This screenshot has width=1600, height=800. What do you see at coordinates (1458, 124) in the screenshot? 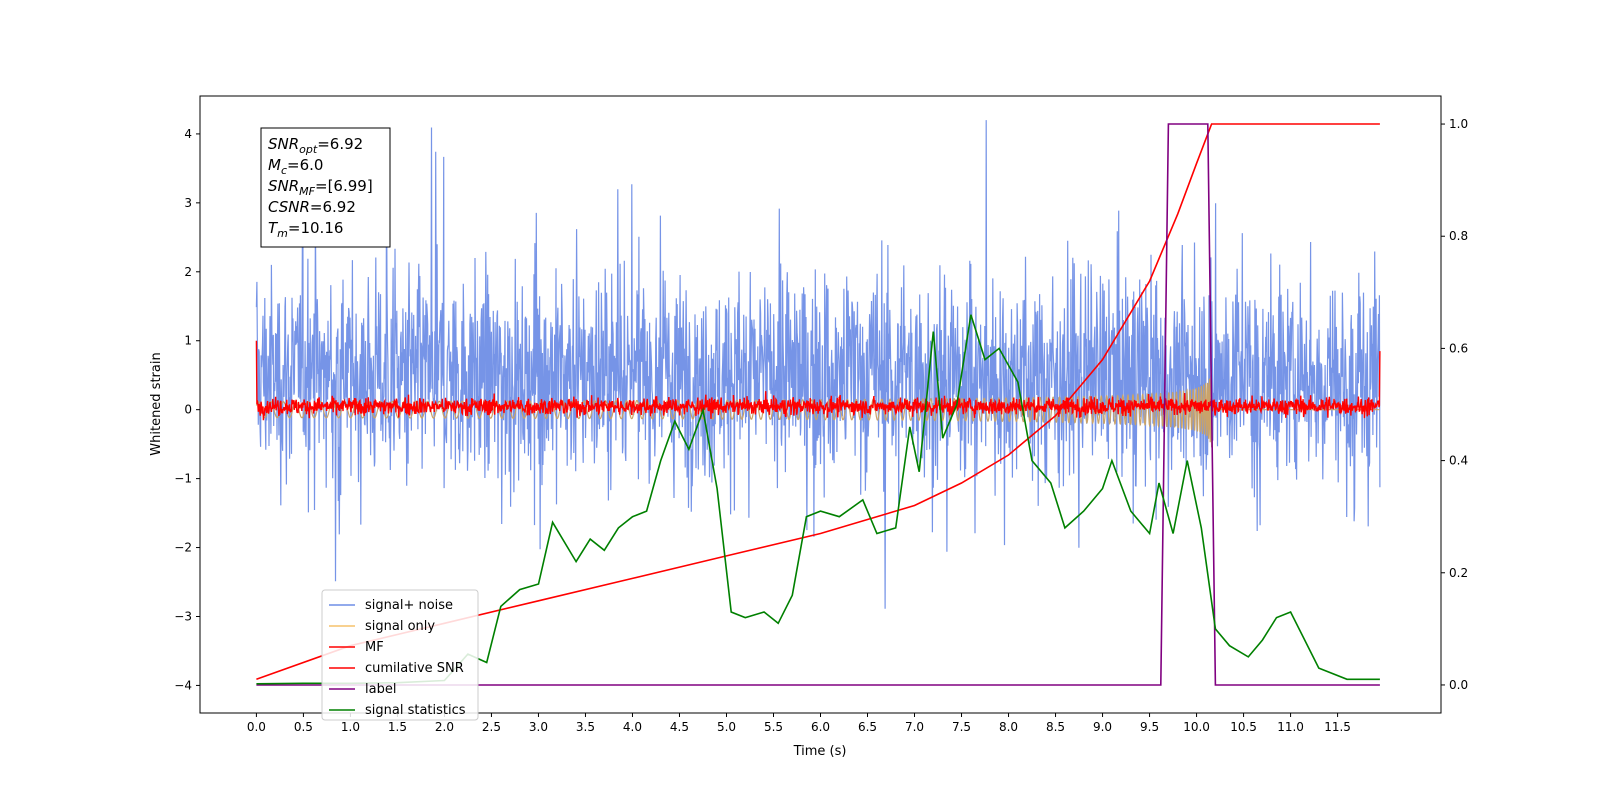
I see `y-right-tick-label: 1.0` at bounding box center [1458, 124].